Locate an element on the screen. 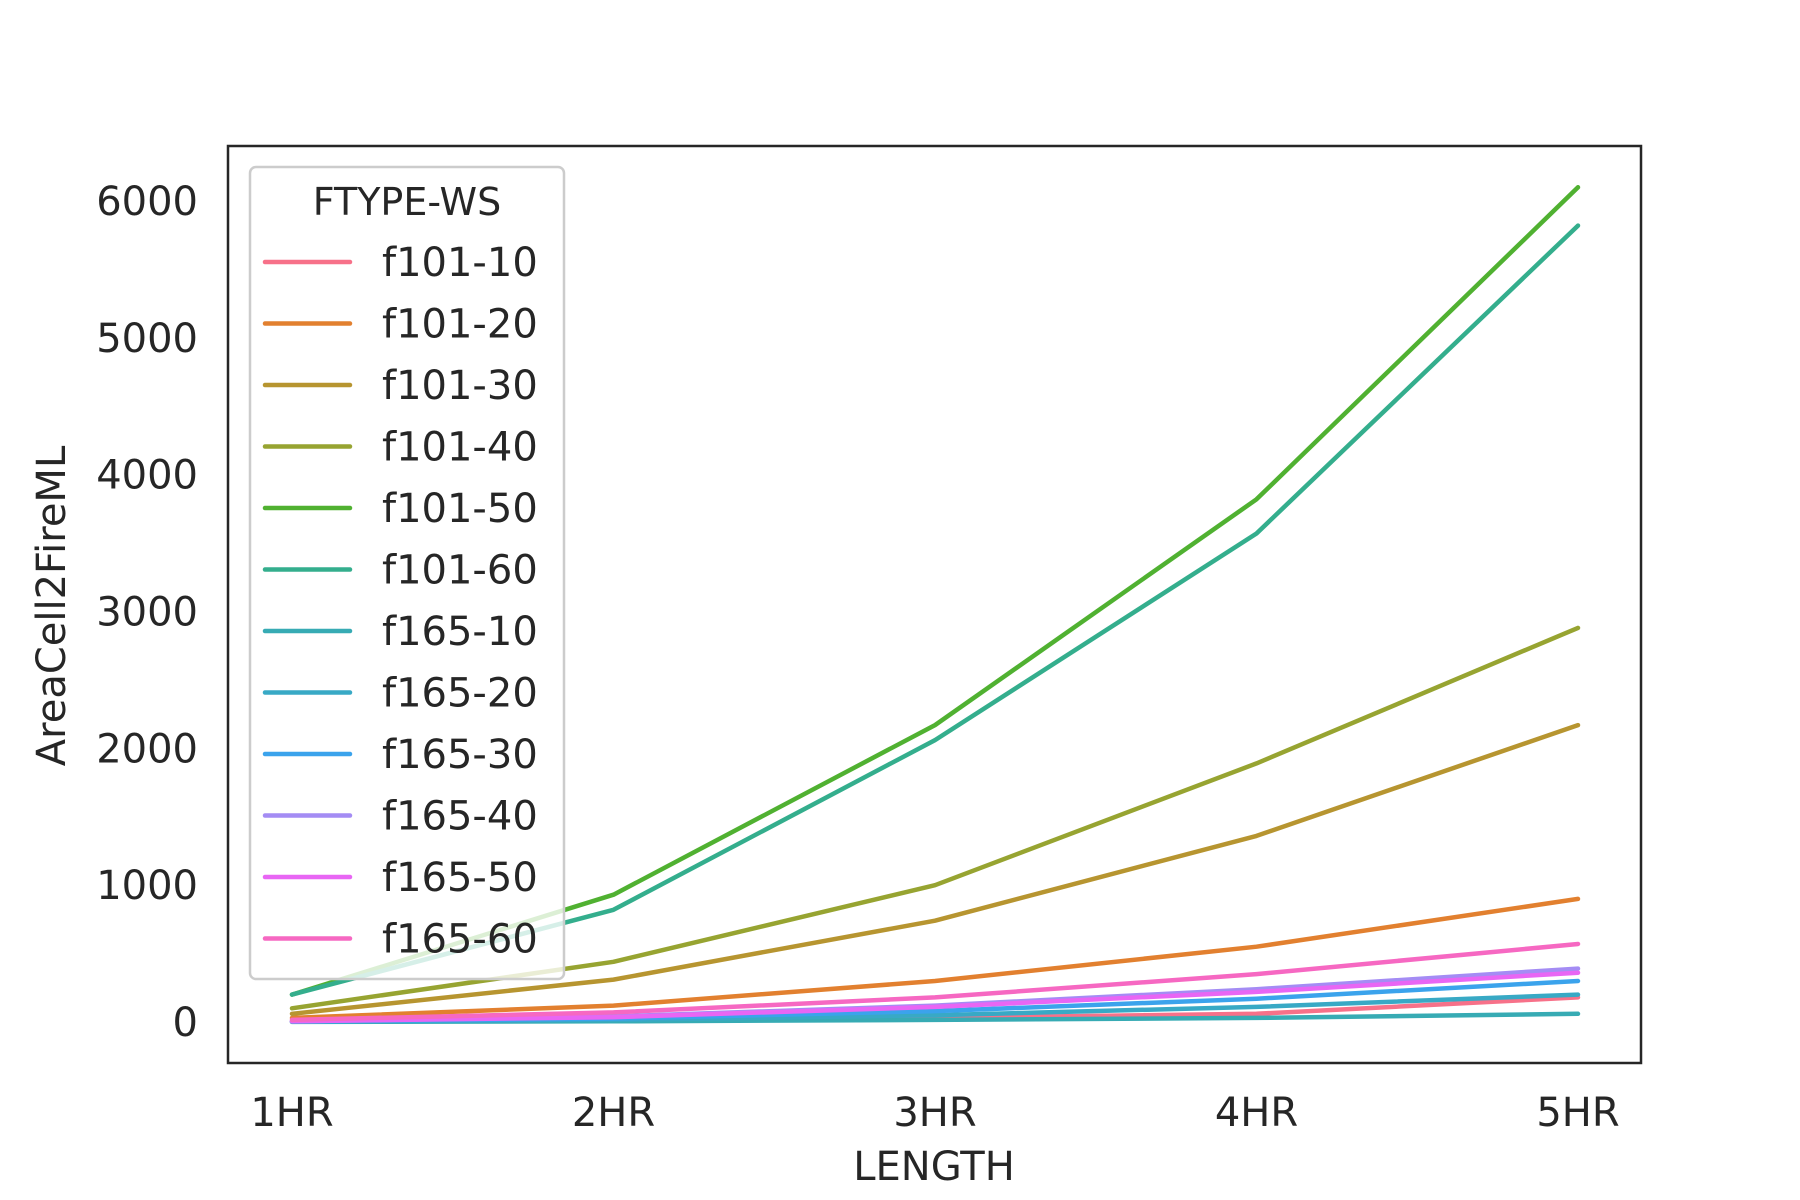 Image resolution: width=1800 pixels, height=1200 pixels. x-tick-label: 4HR is located at coordinates (1256, 1113).